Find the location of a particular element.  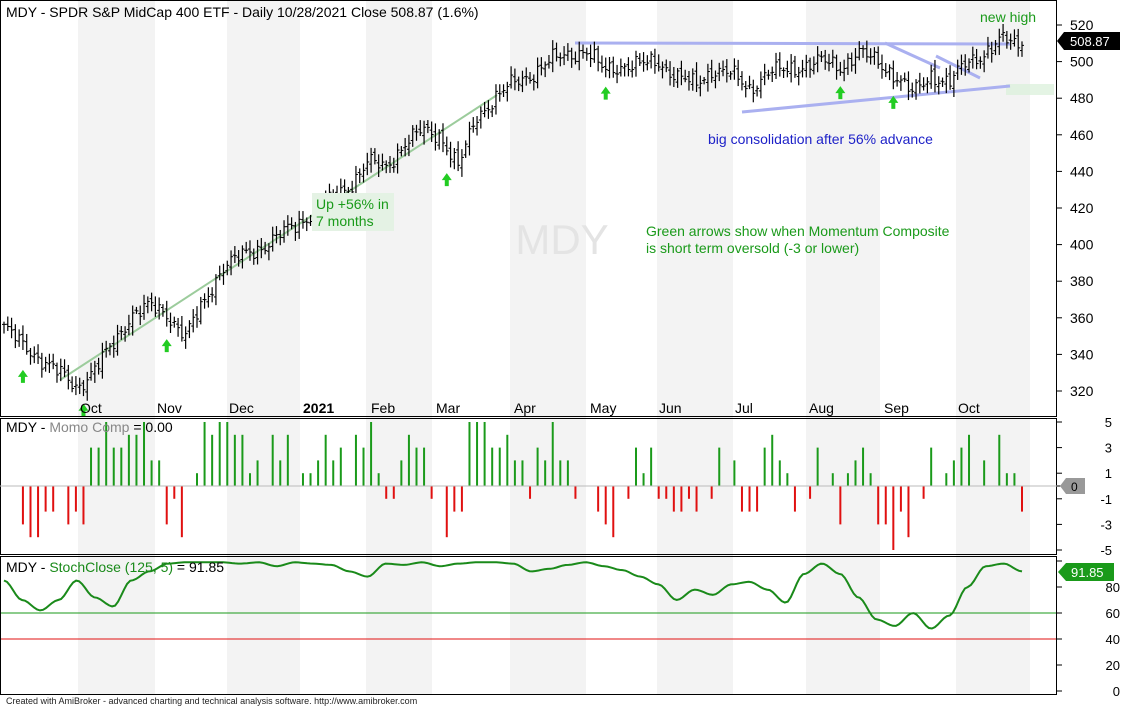

x-tick-label: Dec is located at coordinates (241, 408).